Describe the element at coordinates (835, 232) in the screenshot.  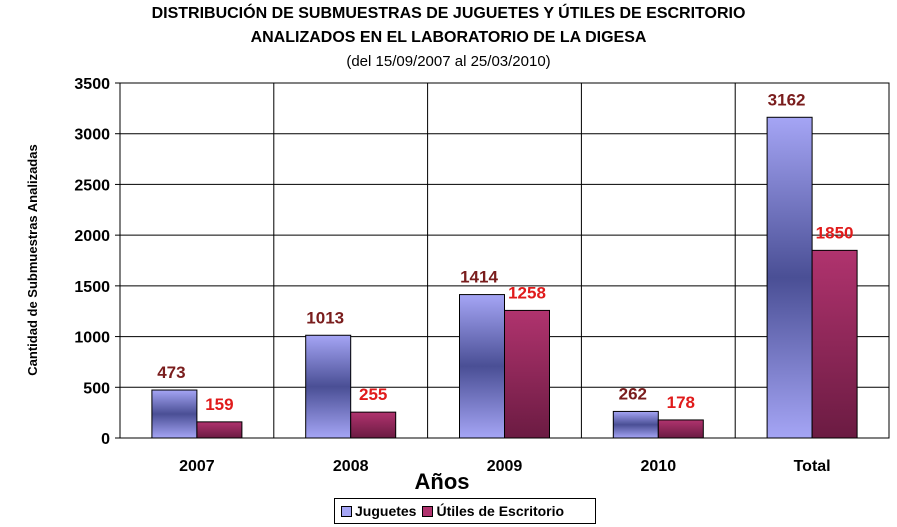
I see `data-label-utiles: 1850` at that location.